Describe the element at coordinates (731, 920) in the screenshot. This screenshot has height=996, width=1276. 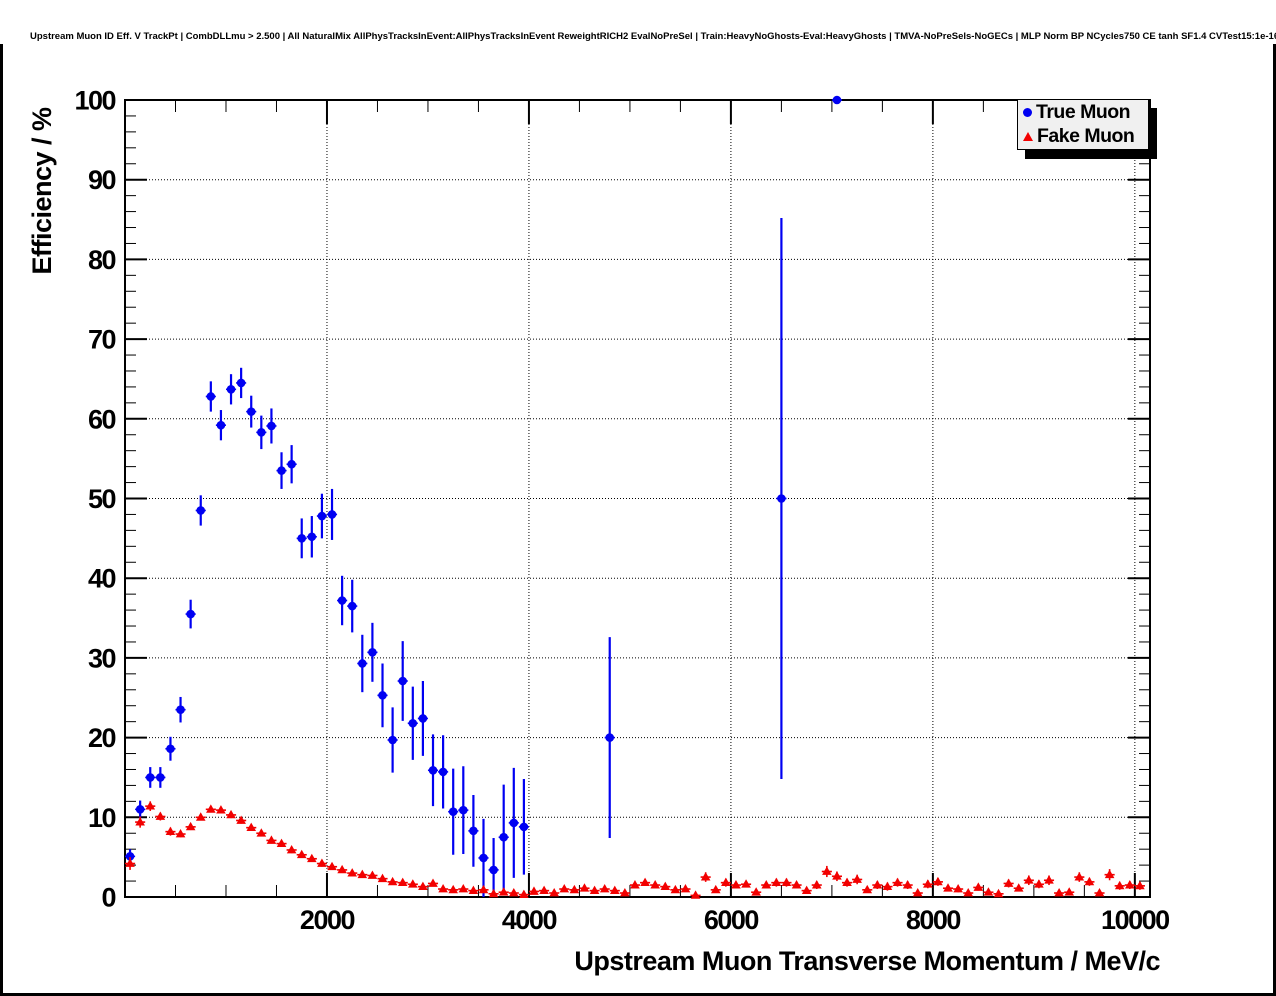
I see `svg-text: 6000` at that location.